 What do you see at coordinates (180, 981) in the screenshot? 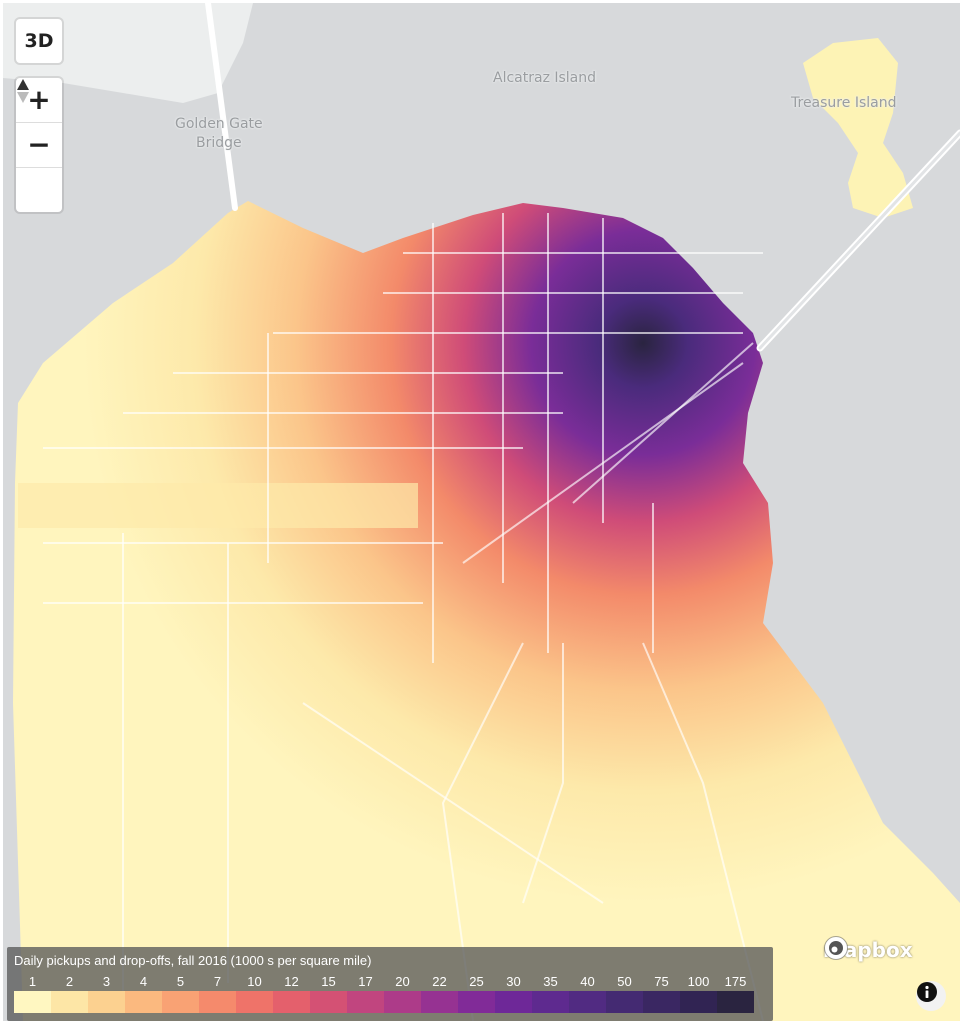
I see `legend-bin-label: 5` at bounding box center [180, 981].